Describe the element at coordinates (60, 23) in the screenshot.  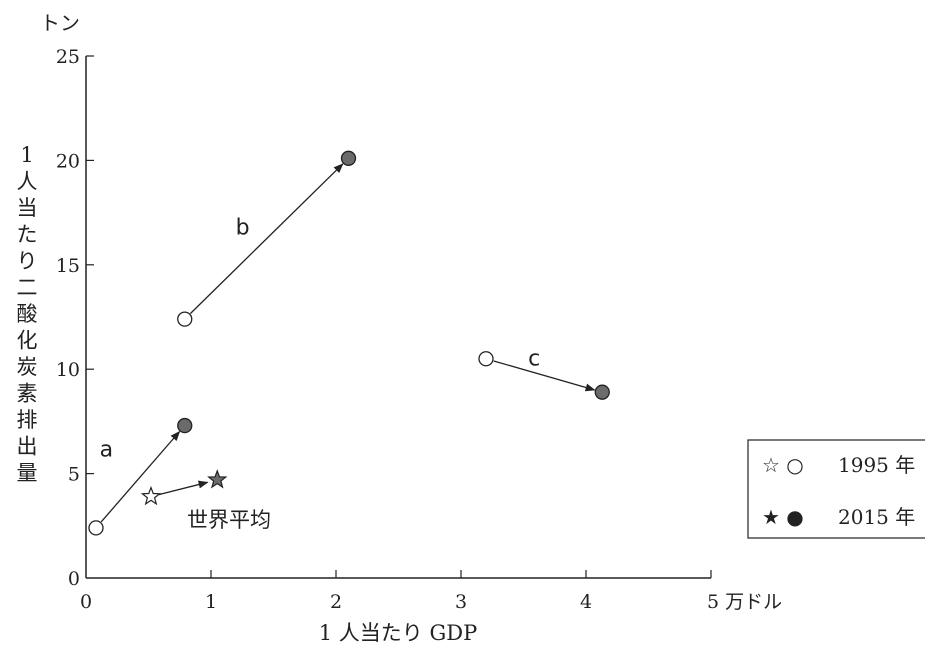
I see `y-unit-label: トン` at that location.